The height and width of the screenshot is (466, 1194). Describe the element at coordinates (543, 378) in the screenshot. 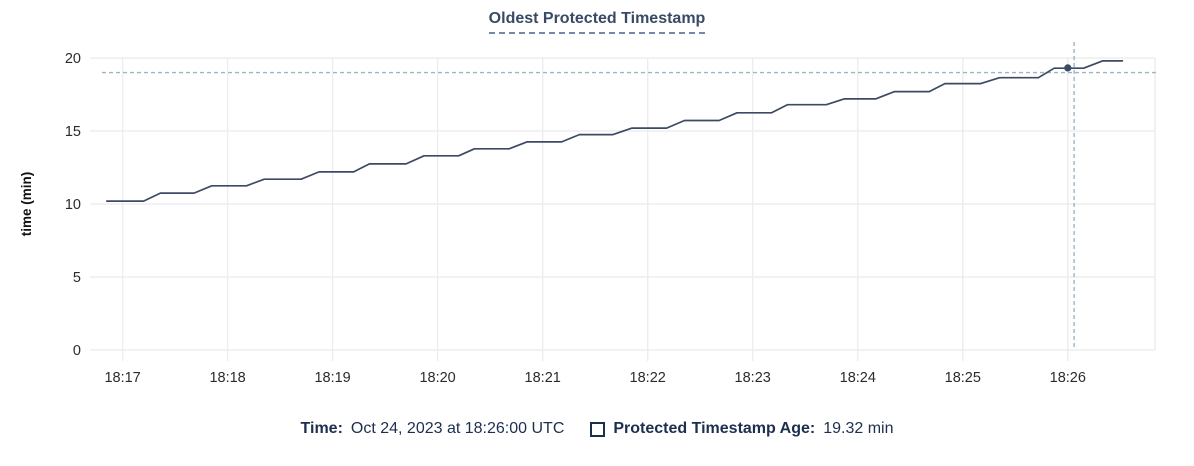

I see `x-tick-label: 18:21` at that location.